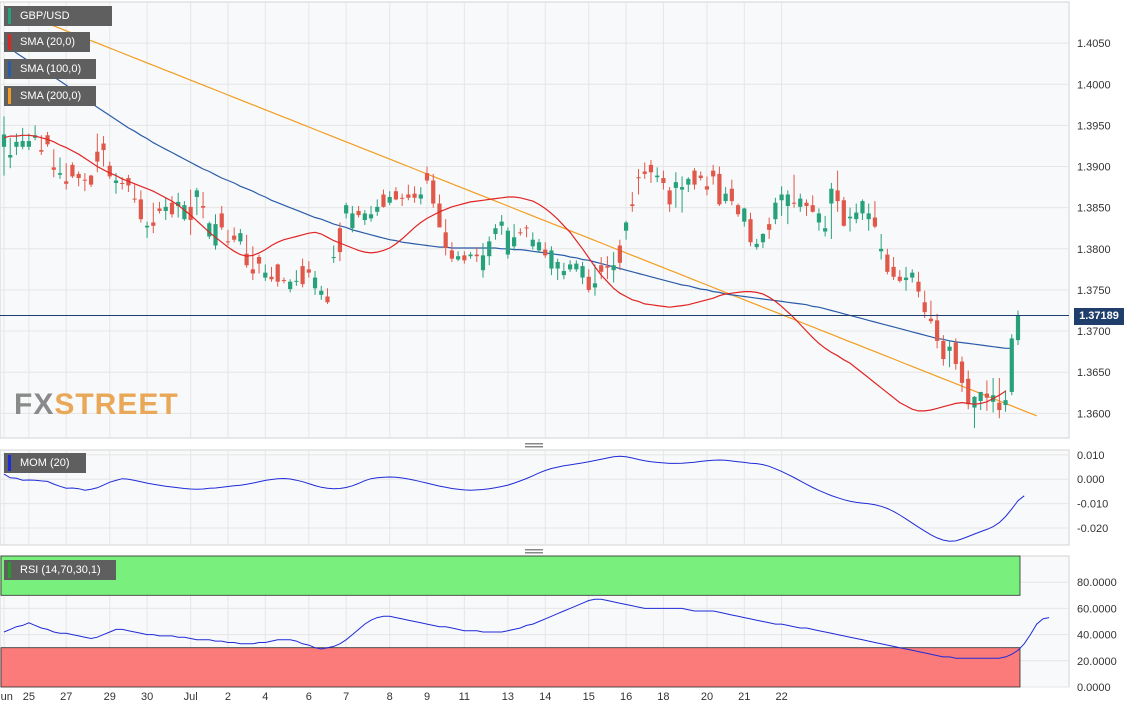 This screenshot has height=710, width=1141. I want to click on x-tick-label: 27, so click(66, 697).